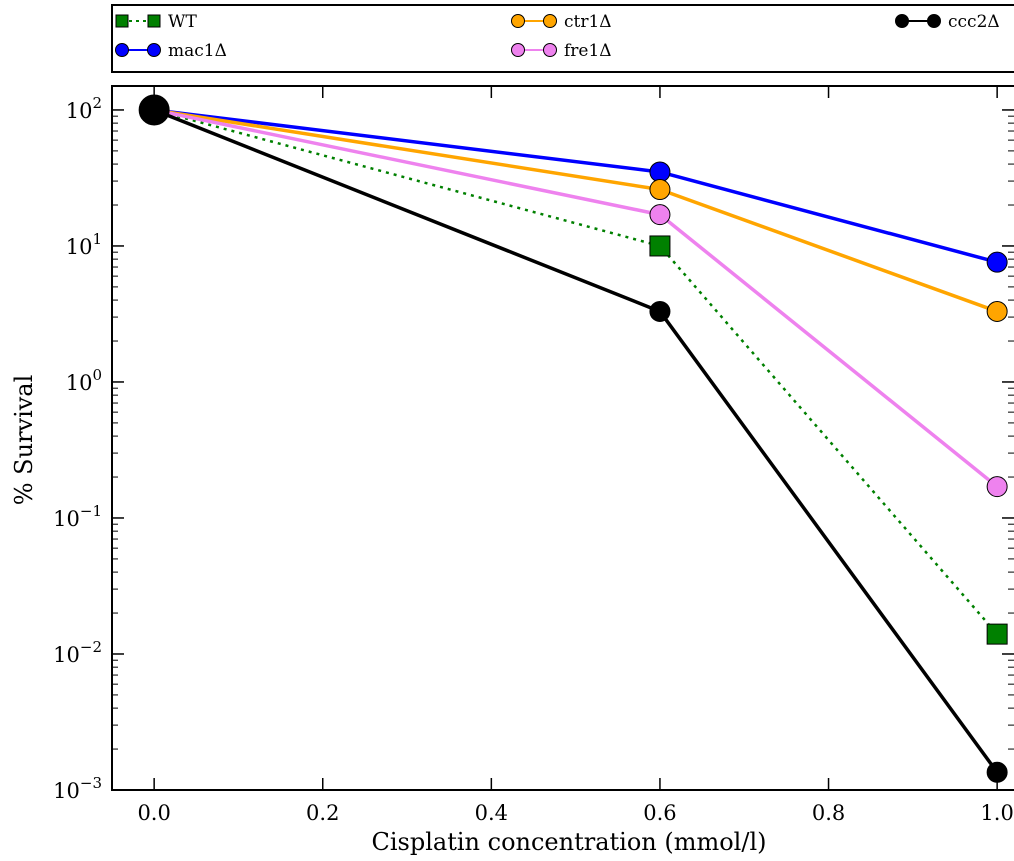  What do you see at coordinates (84, 380) in the screenshot?
I see `y-tick-label: 10⁰` at bounding box center [84, 380].